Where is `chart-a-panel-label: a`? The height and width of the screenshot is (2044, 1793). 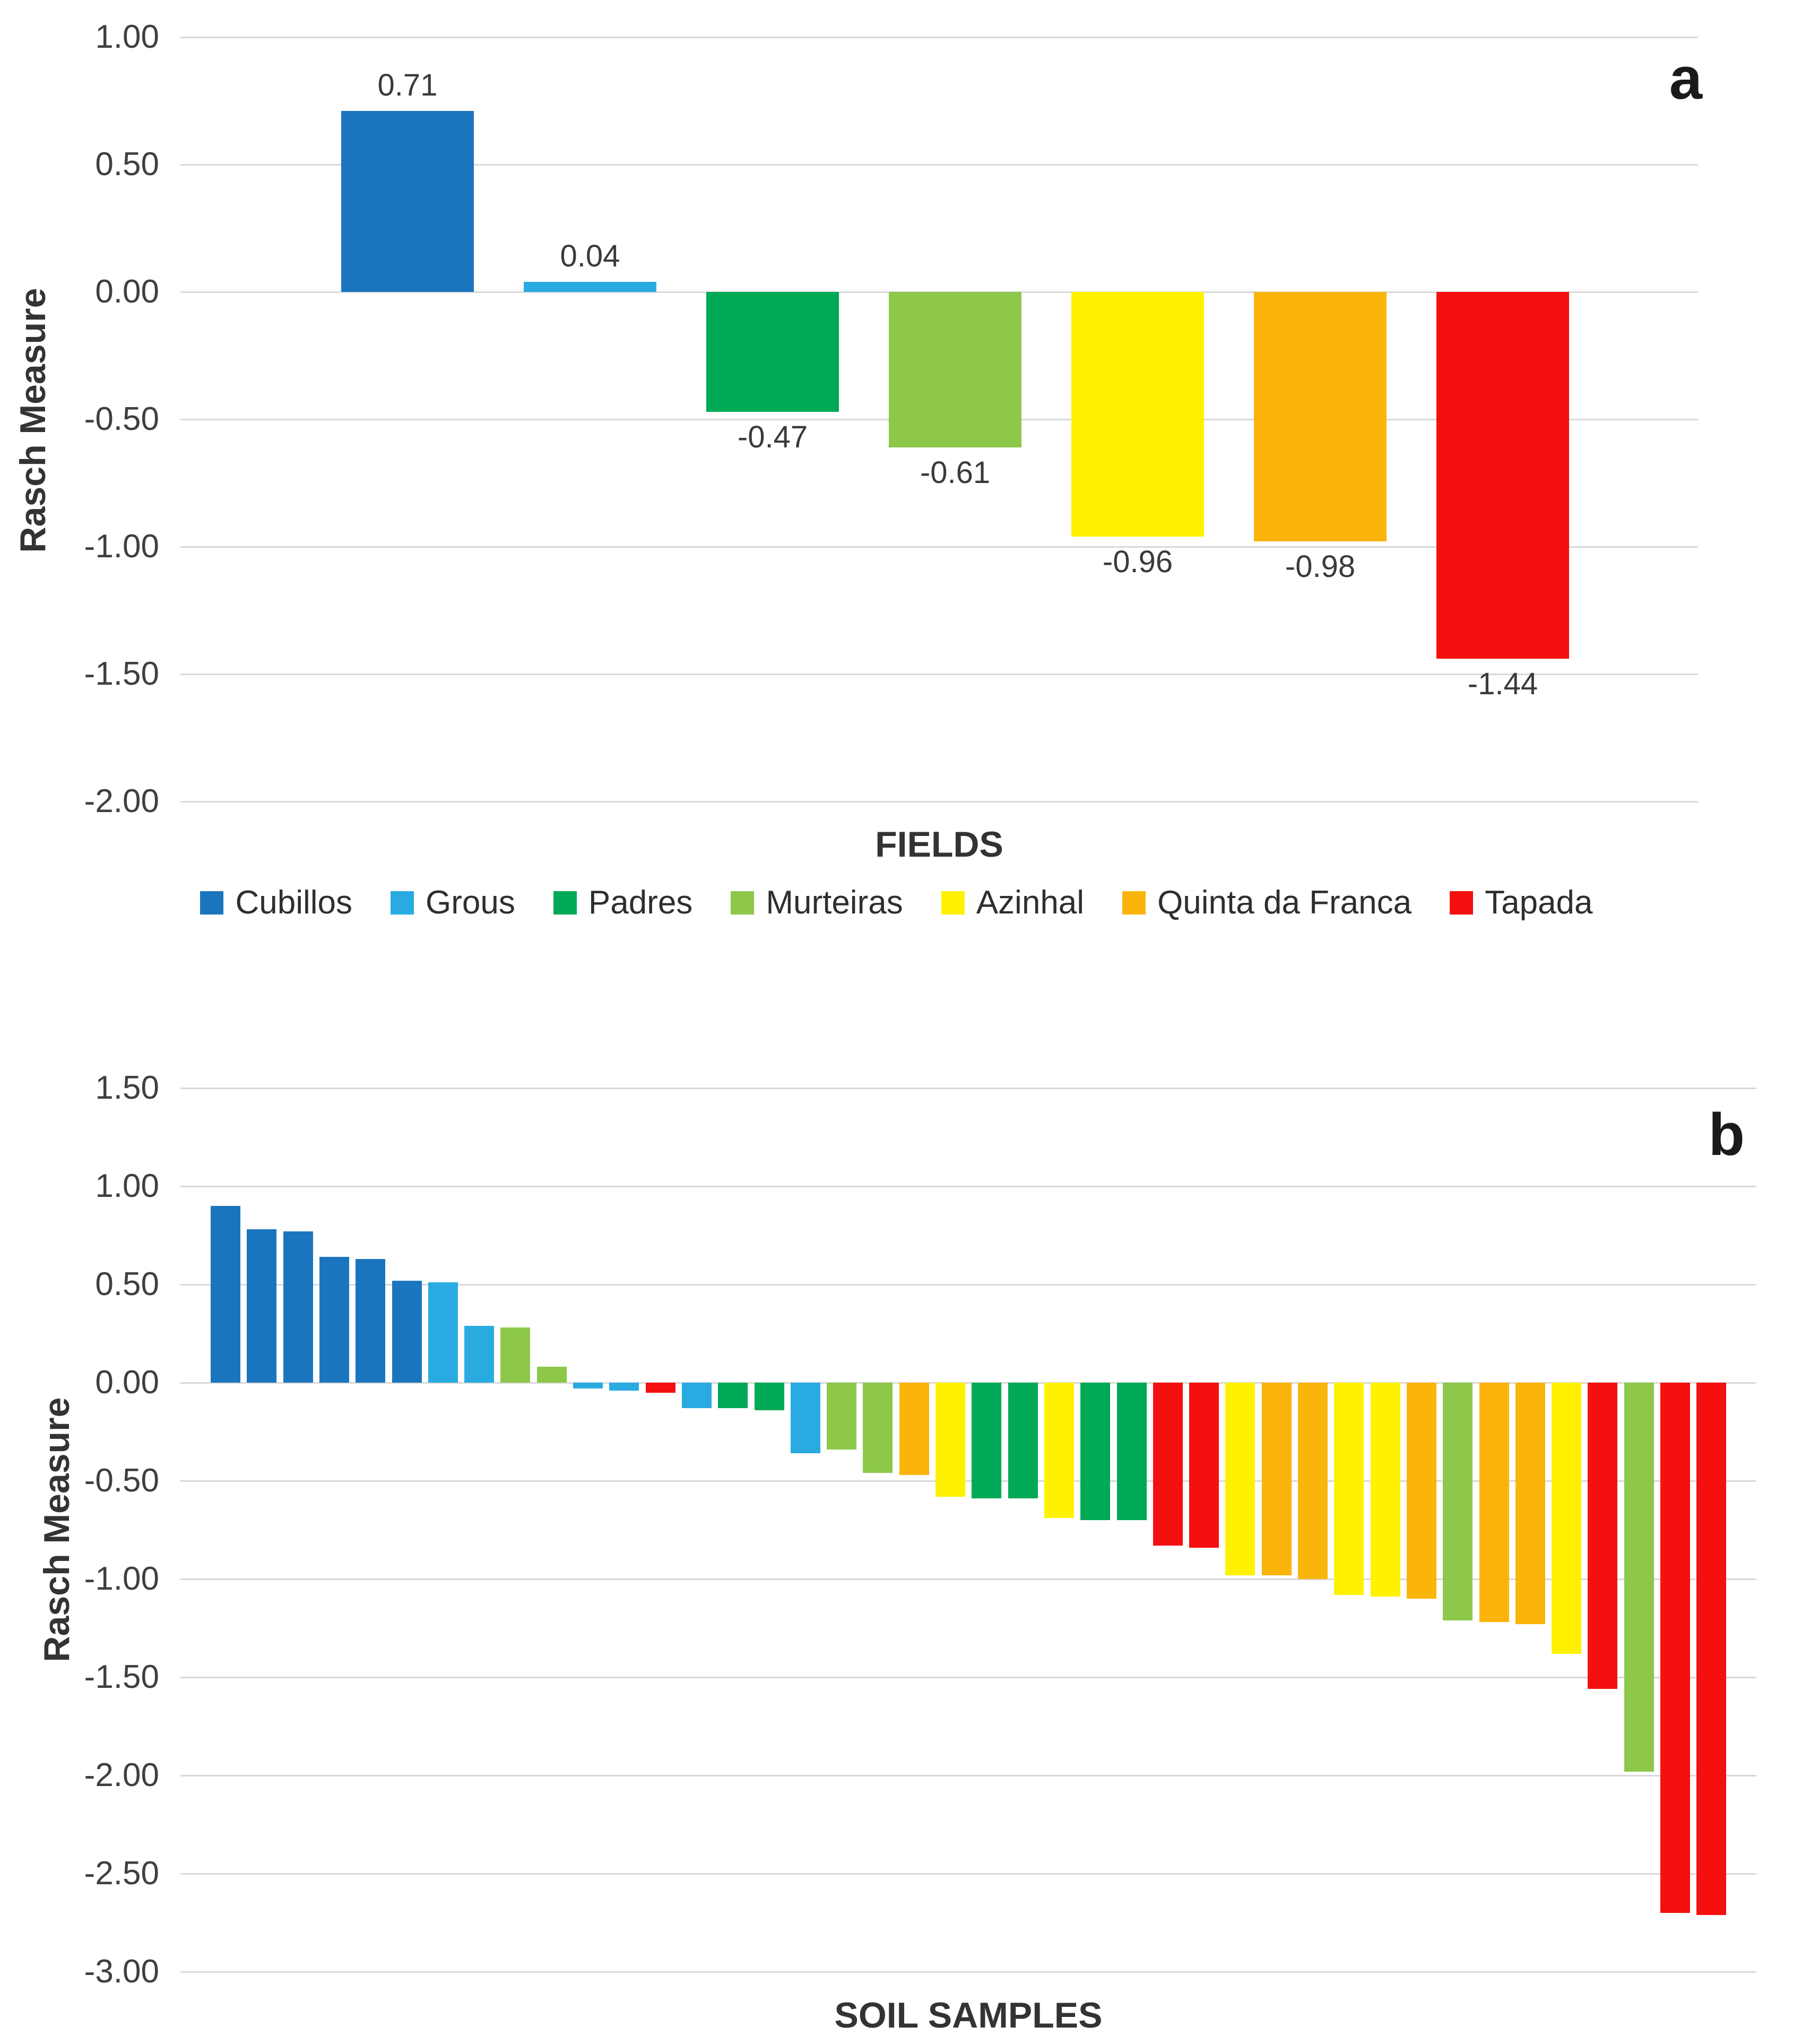
chart-a-panel-label: a is located at coordinates (1685, 78).